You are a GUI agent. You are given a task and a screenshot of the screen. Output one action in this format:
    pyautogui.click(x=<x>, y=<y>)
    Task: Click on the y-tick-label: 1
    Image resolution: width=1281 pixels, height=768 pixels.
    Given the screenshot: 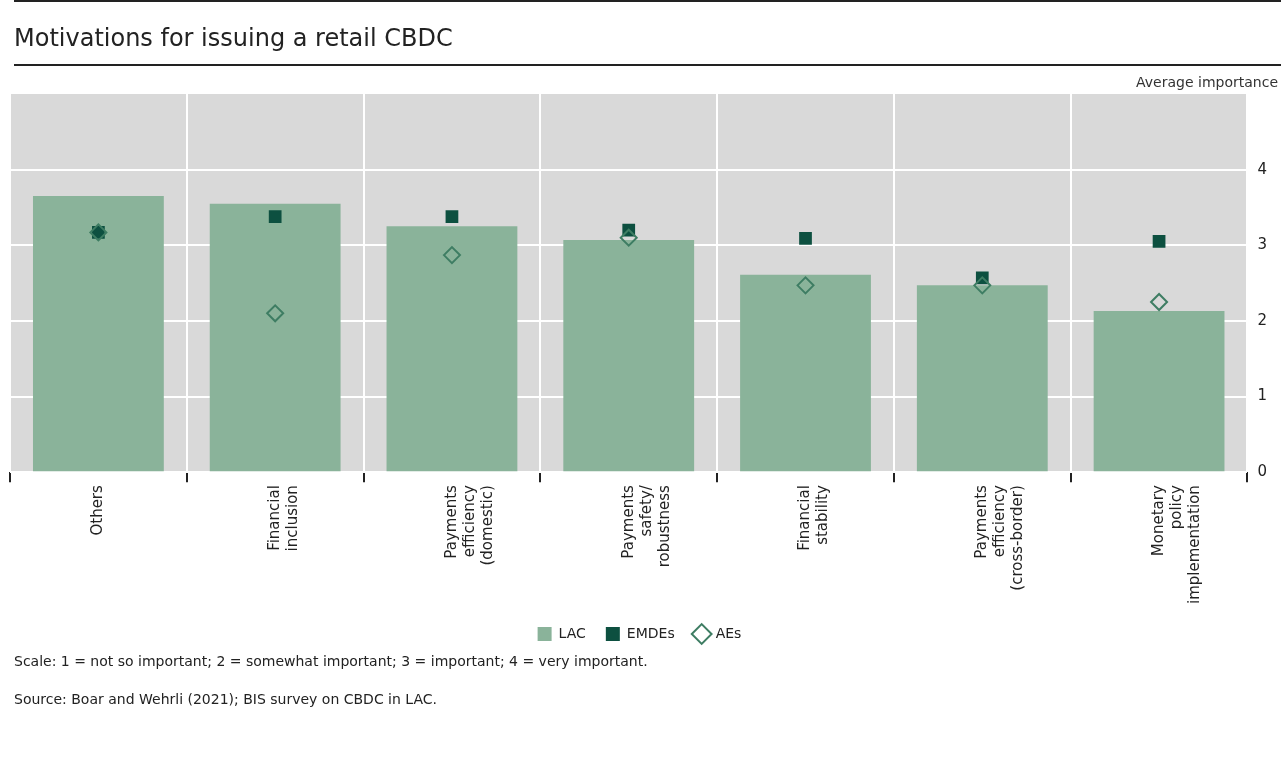 What is the action you would take?
    pyautogui.click(x=1262, y=395)
    